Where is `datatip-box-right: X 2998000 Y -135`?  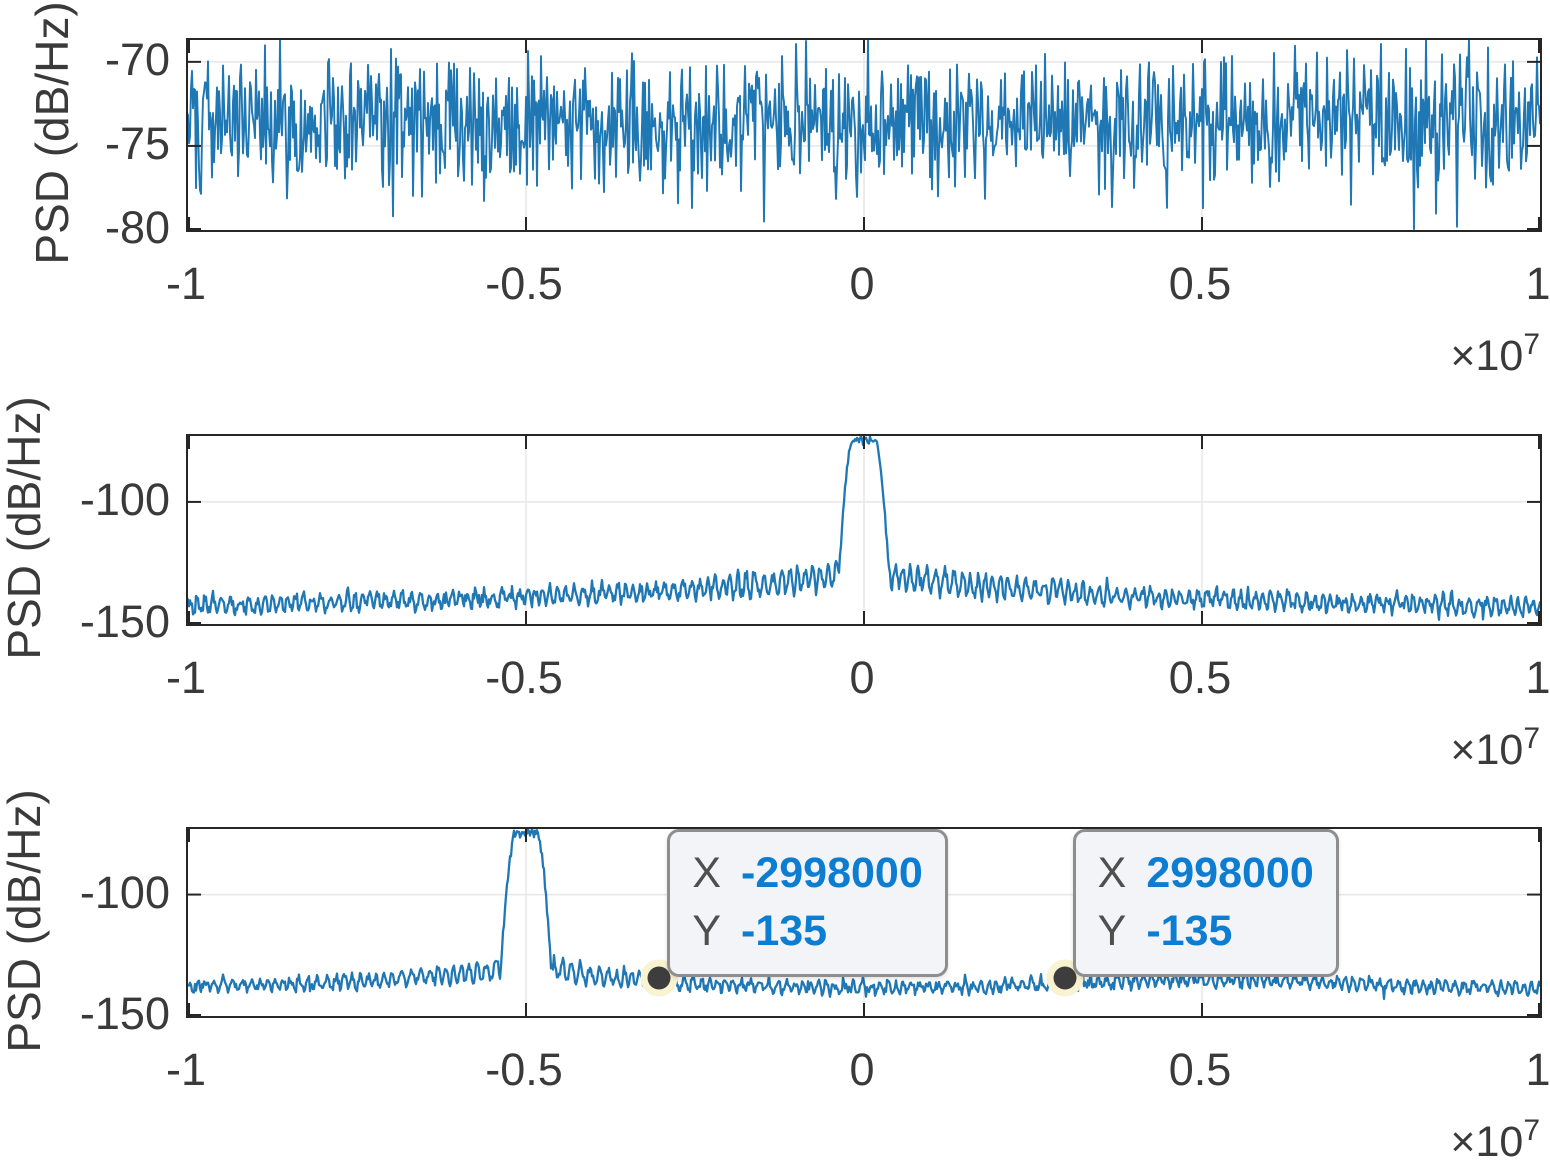
datatip-box-right: X 2998000 Y -135 is located at coordinates (1205, 903).